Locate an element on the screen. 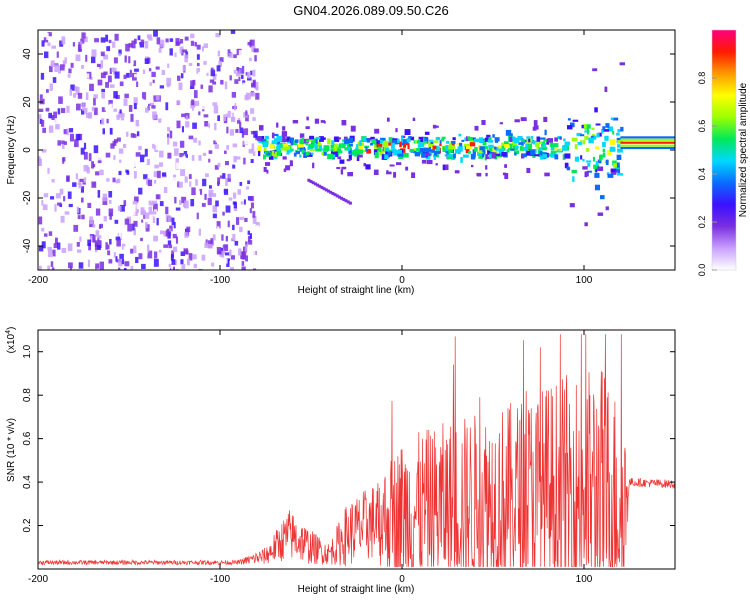 The height and width of the screenshot is (600, 750). streak-cell is located at coordinates (337, 196).